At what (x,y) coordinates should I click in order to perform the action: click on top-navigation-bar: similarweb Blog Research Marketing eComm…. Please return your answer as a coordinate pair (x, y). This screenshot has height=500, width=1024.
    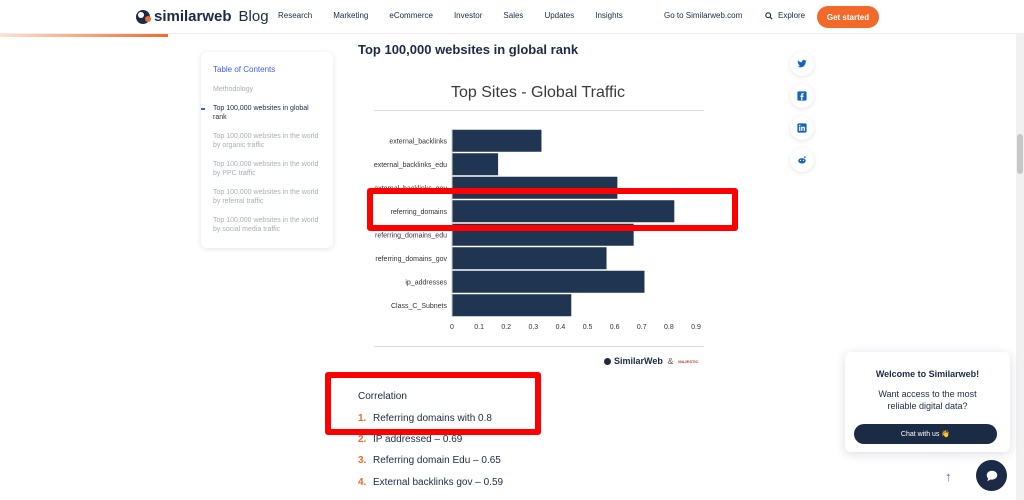
    Looking at the image, I should click on (512, 17).